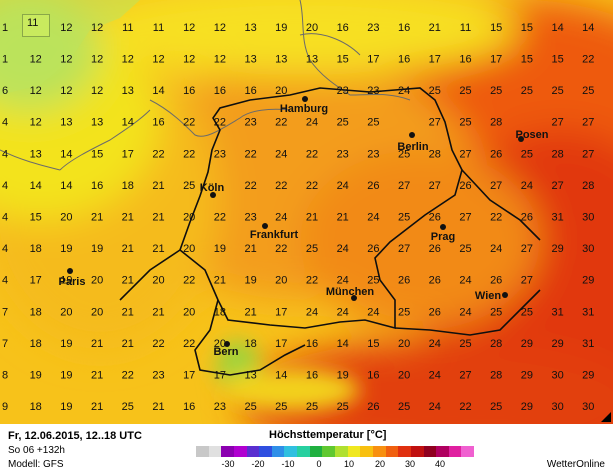 The width and height of the screenshot is (613, 472). I want to click on city-label: Frankfurt, so click(274, 235).